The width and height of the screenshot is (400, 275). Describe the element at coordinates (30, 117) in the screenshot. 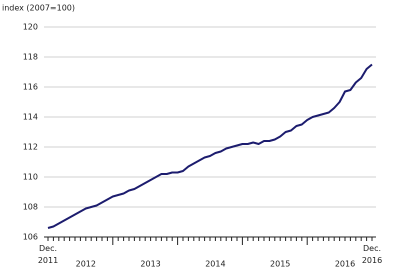

I see `y-tick-label: 114` at that location.